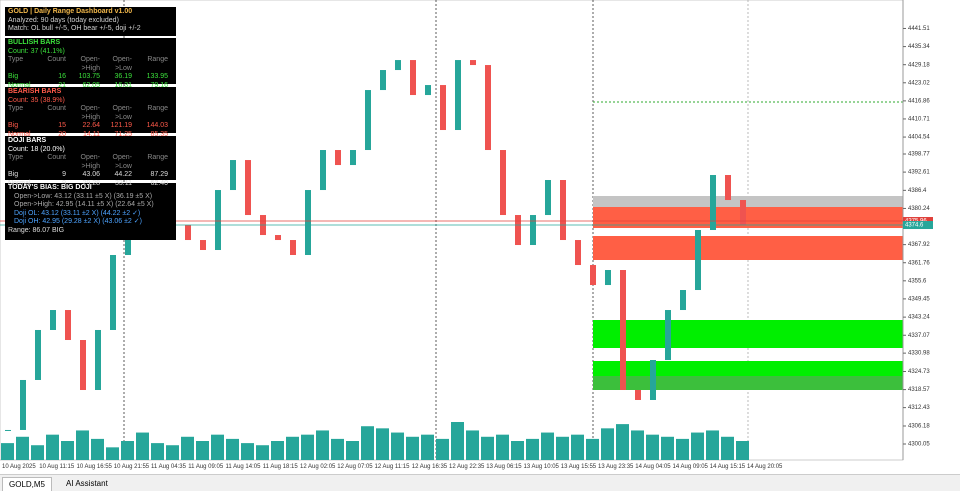  Describe the element at coordinates (123, 183) in the screenshot. I see `cell: 33.11` at that location.